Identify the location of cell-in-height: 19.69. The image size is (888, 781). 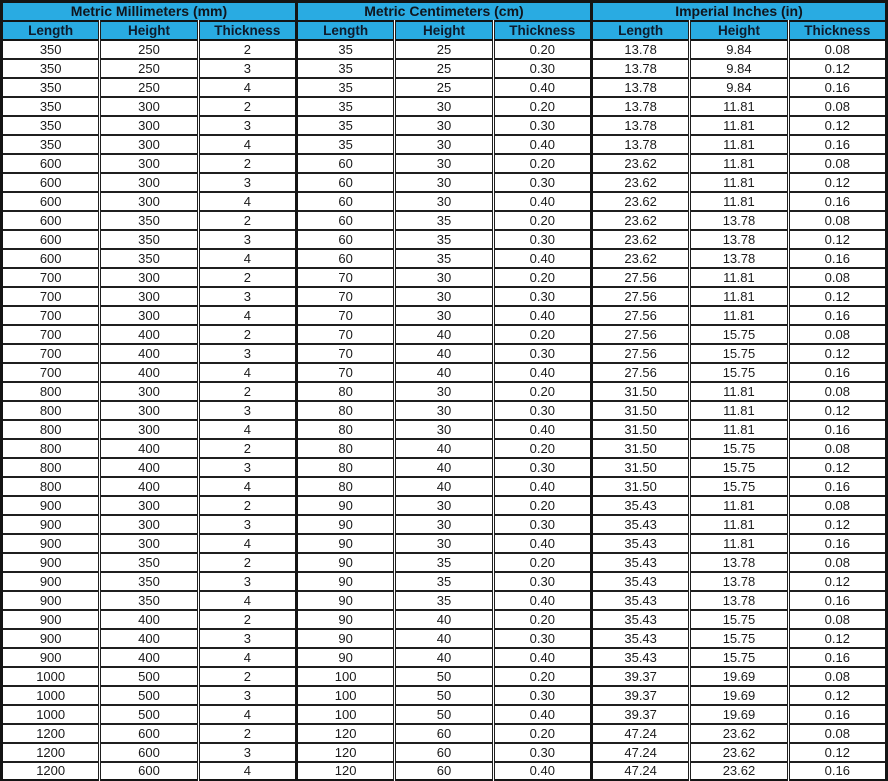
(738, 714).